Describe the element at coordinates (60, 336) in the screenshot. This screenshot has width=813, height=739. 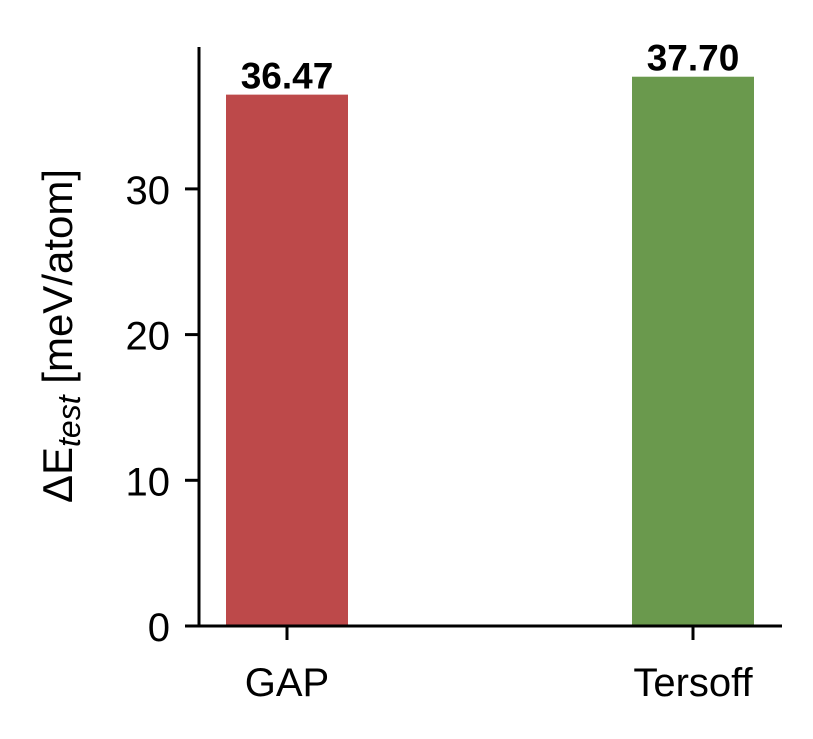
I see `y-axis-label: ΔEtest [meV/atom]` at that location.